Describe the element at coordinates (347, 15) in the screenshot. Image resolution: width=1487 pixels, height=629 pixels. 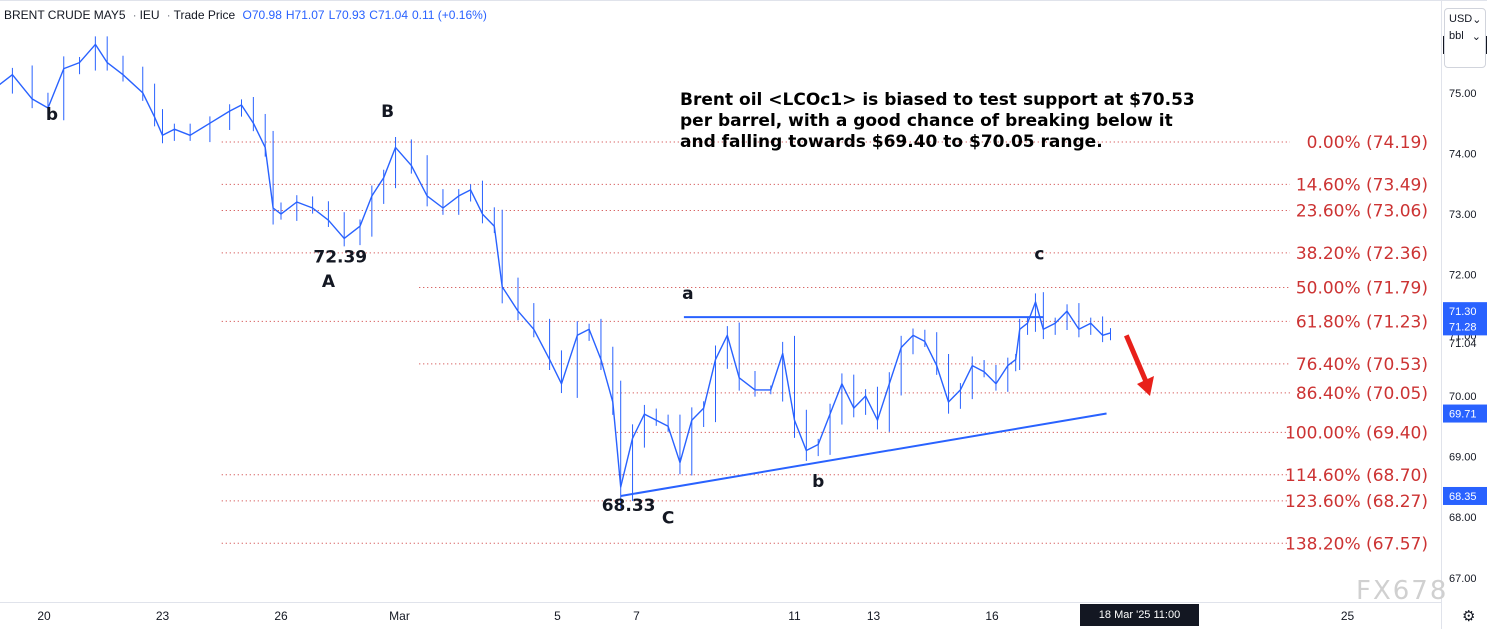
I see `ohlc-low: L70.93` at that location.